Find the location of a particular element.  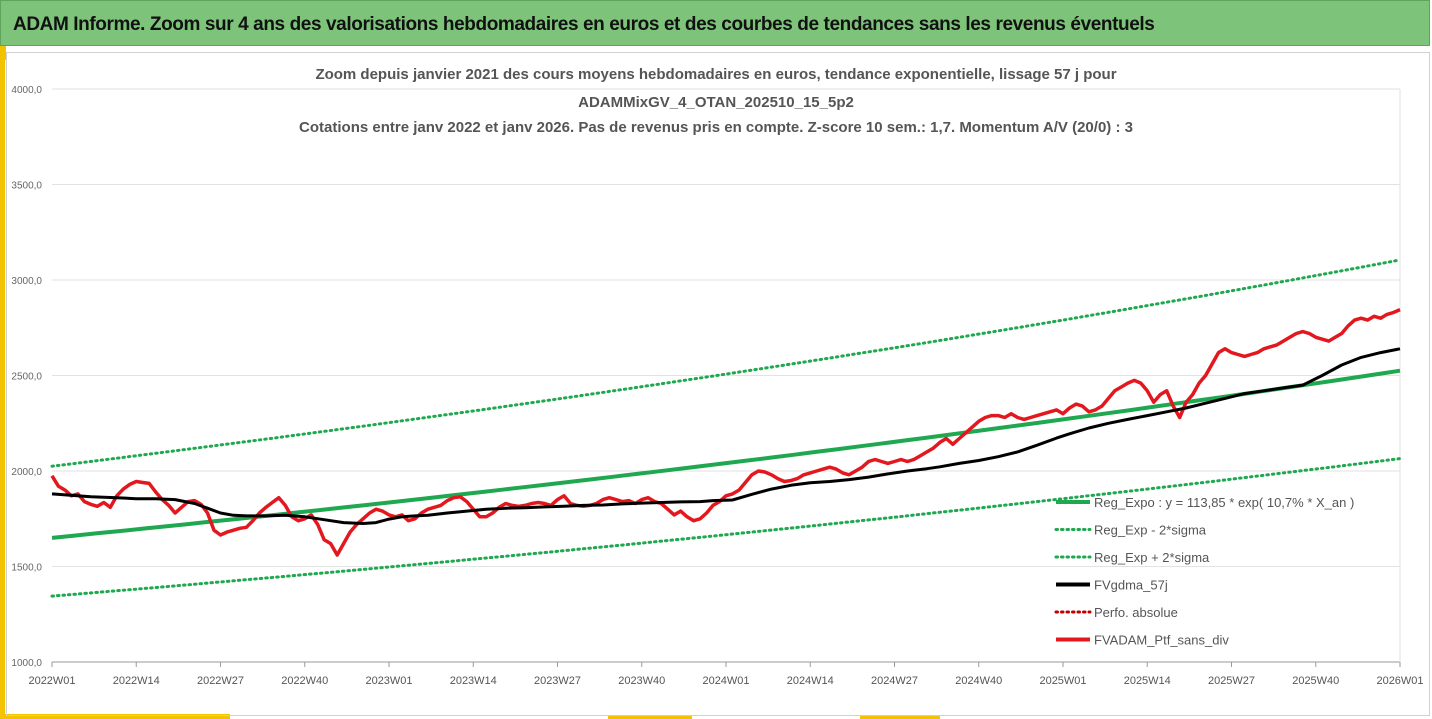

y-tick-label: 2500,0 is located at coordinates (26, 377).